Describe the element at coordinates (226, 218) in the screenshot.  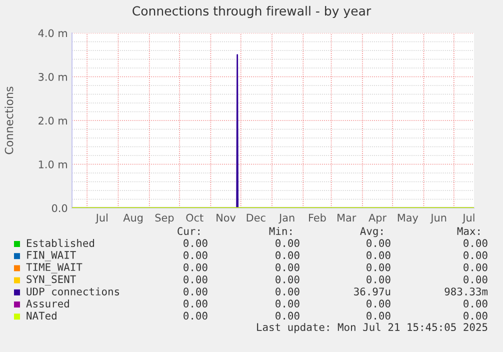
I see `x-tick-label: Nov` at that location.